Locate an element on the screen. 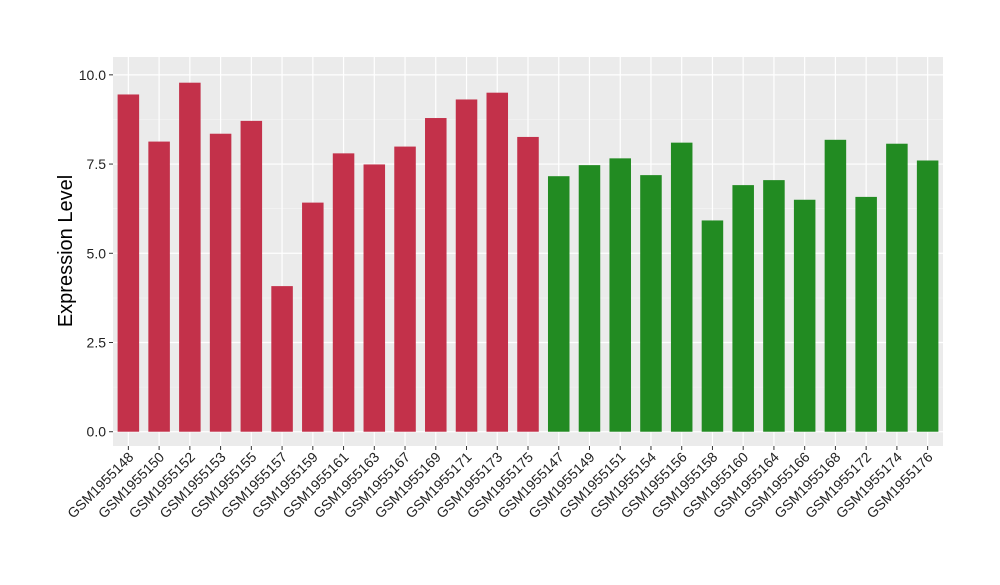  bar-GSM1955172 is located at coordinates (866, 314).